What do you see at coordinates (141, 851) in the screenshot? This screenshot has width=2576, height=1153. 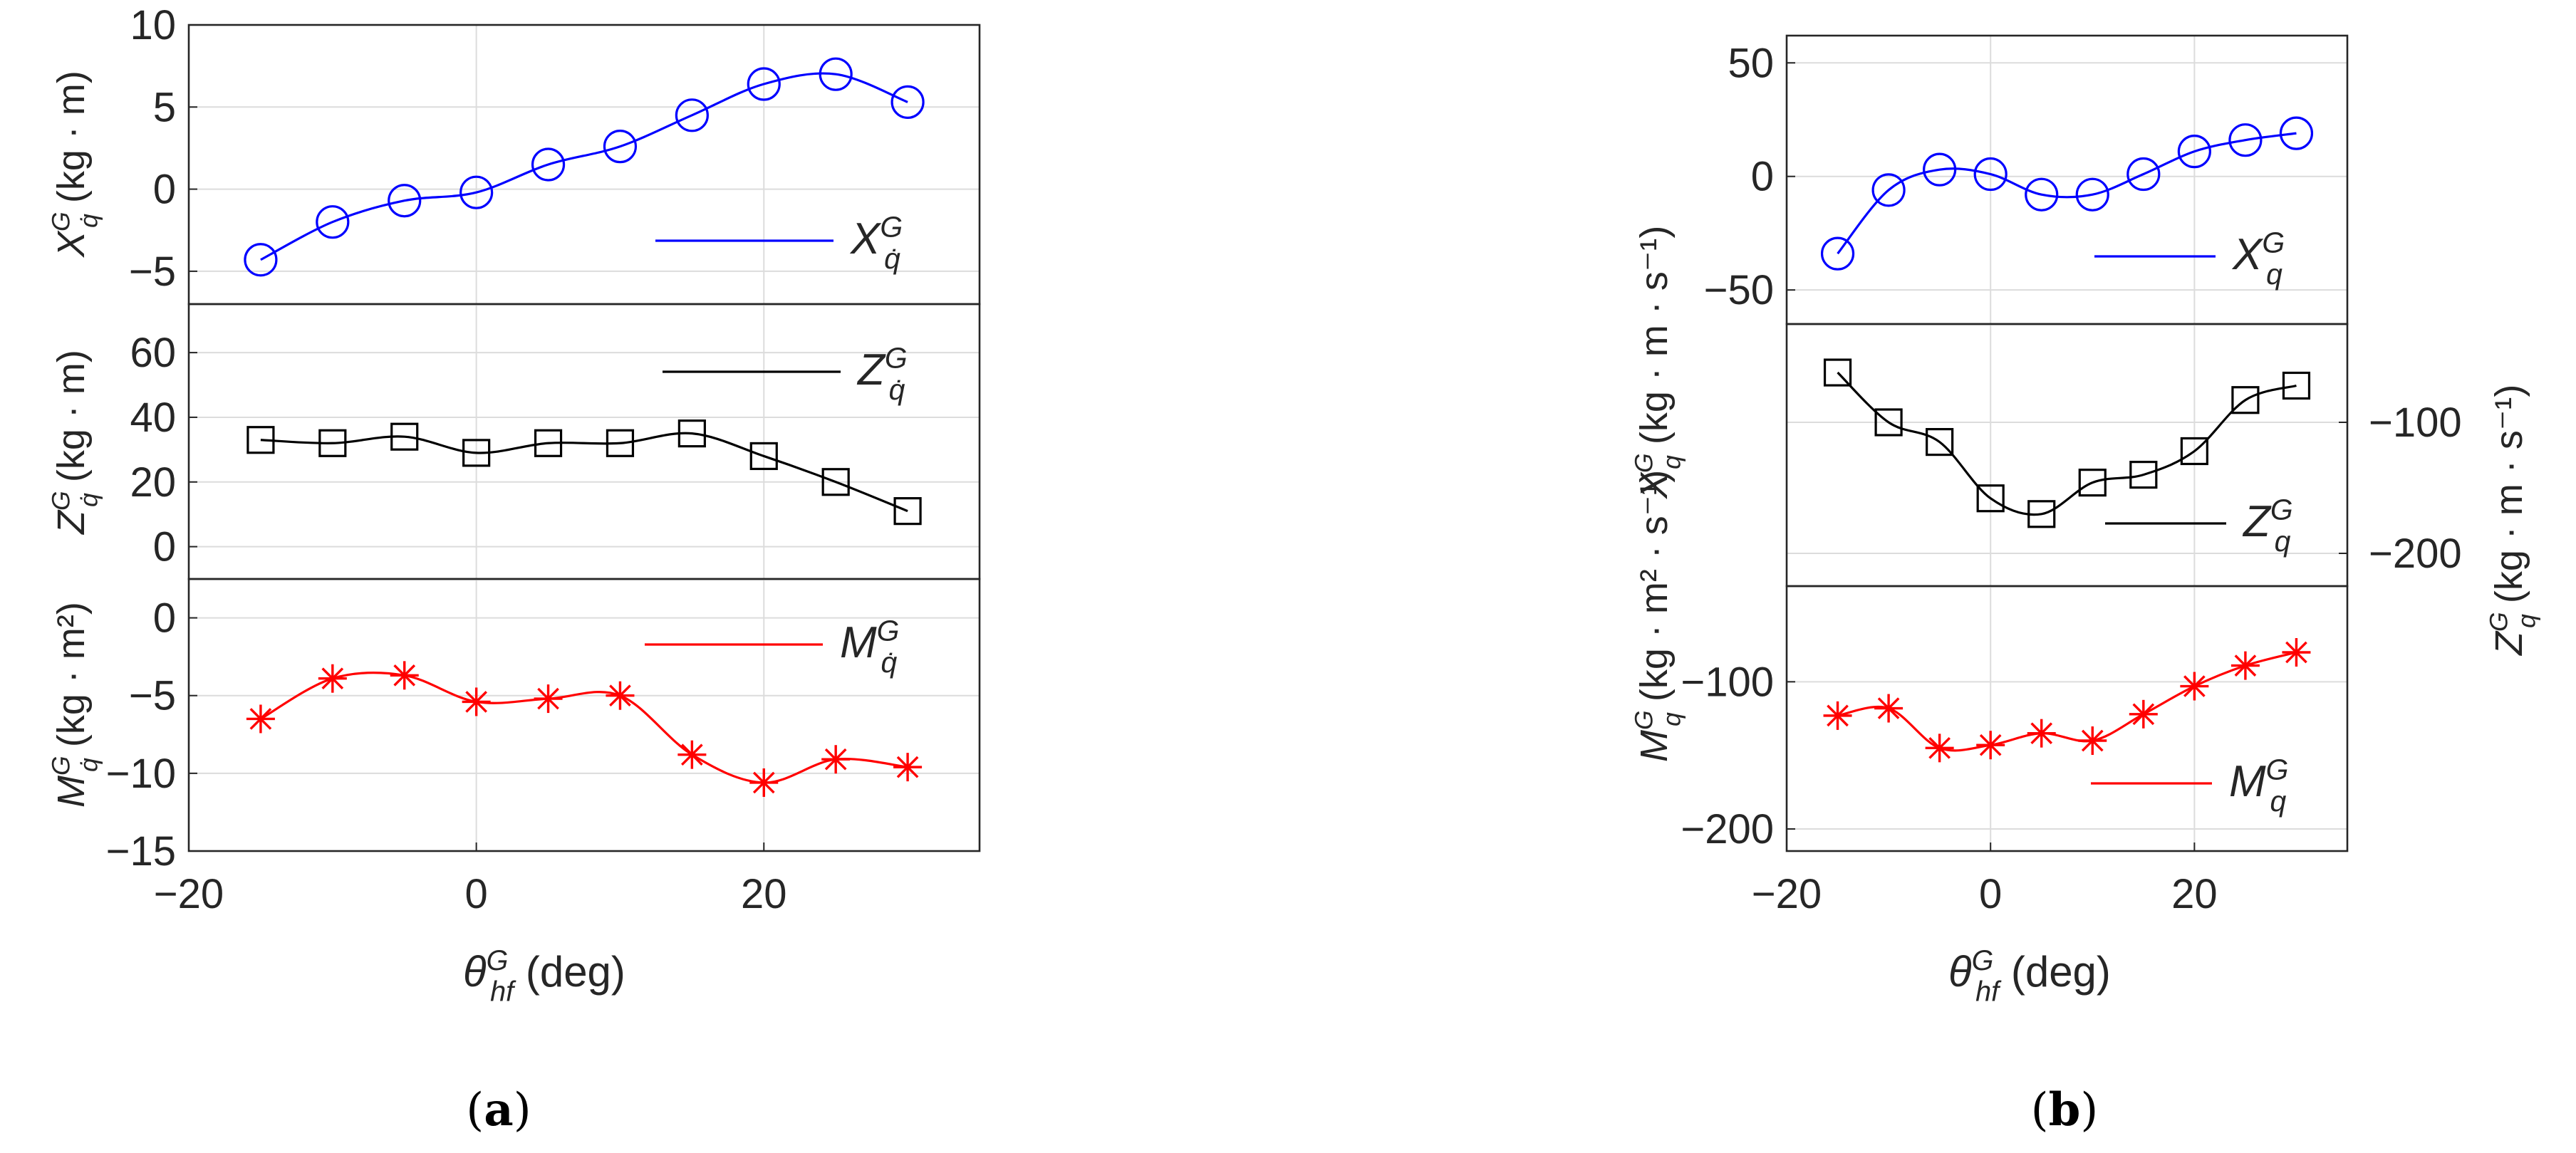 I see `y-tick-label: −15` at bounding box center [141, 851].